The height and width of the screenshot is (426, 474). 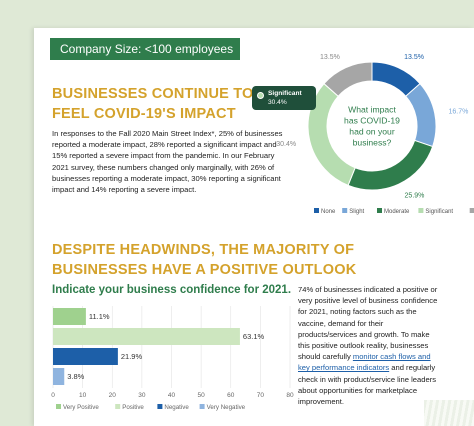 What do you see at coordinates (415, 196) in the screenshot?
I see `donut-label-moderate: 25.9%` at bounding box center [415, 196].